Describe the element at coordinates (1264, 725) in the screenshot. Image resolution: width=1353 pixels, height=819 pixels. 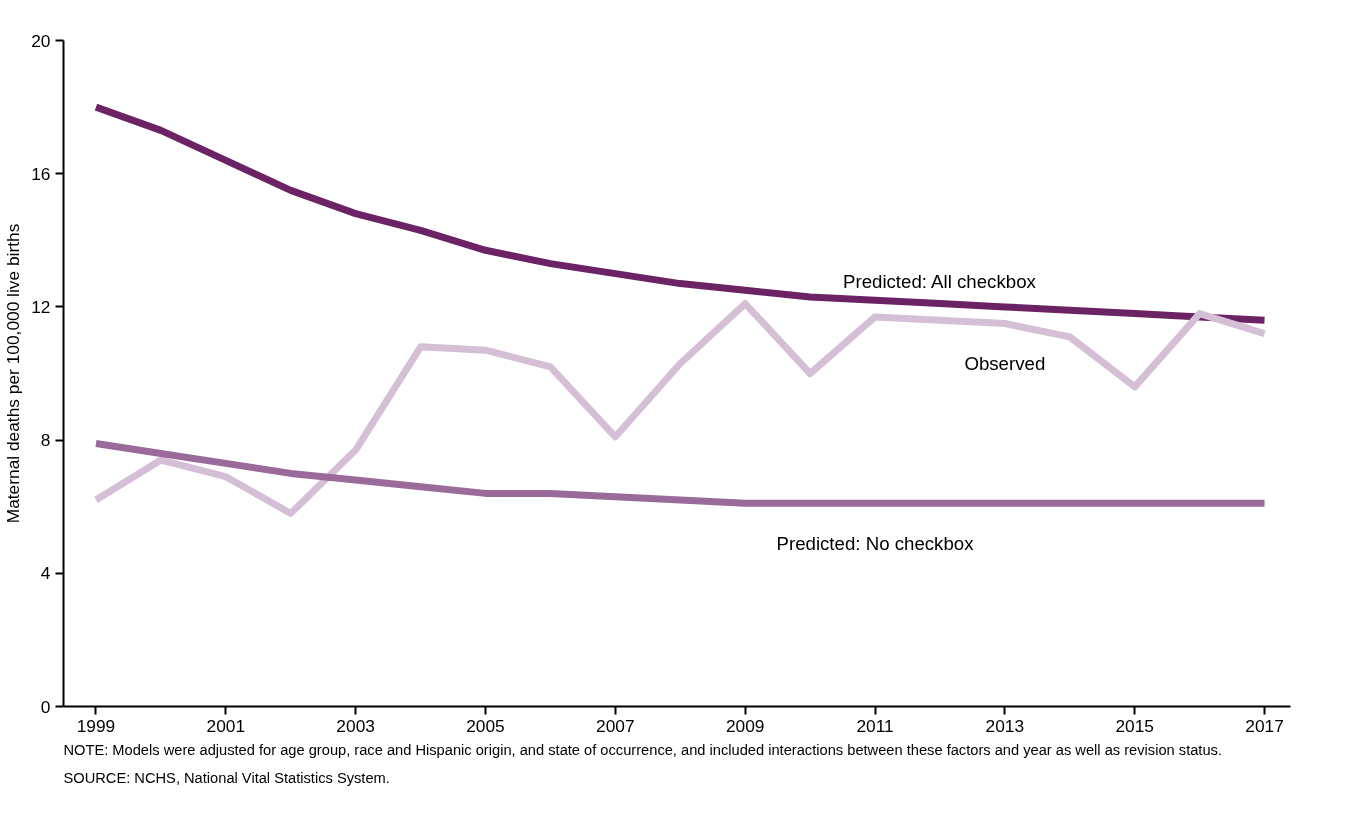
I see `x-tick-label: 2017` at that location.